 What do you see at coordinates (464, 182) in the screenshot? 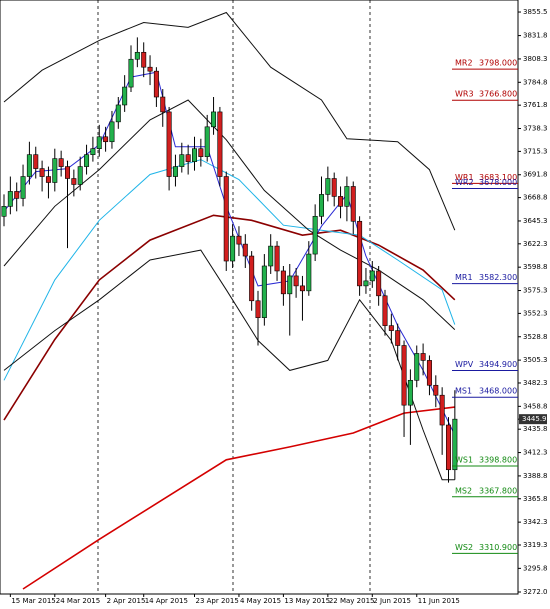
I see `pivot-name: WR2` at bounding box center [464, 182].